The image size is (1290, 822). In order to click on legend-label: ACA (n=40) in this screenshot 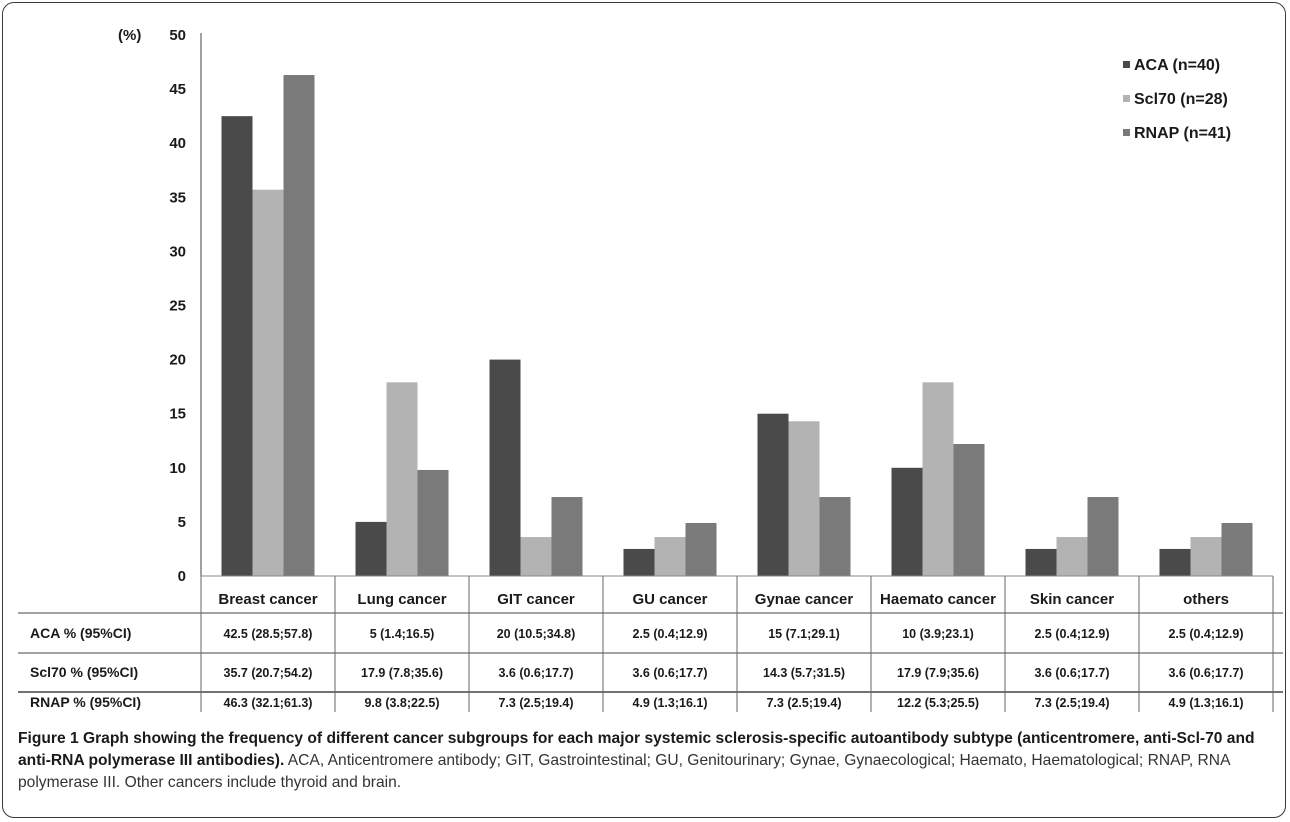, I will do `click(1177, 65)`.